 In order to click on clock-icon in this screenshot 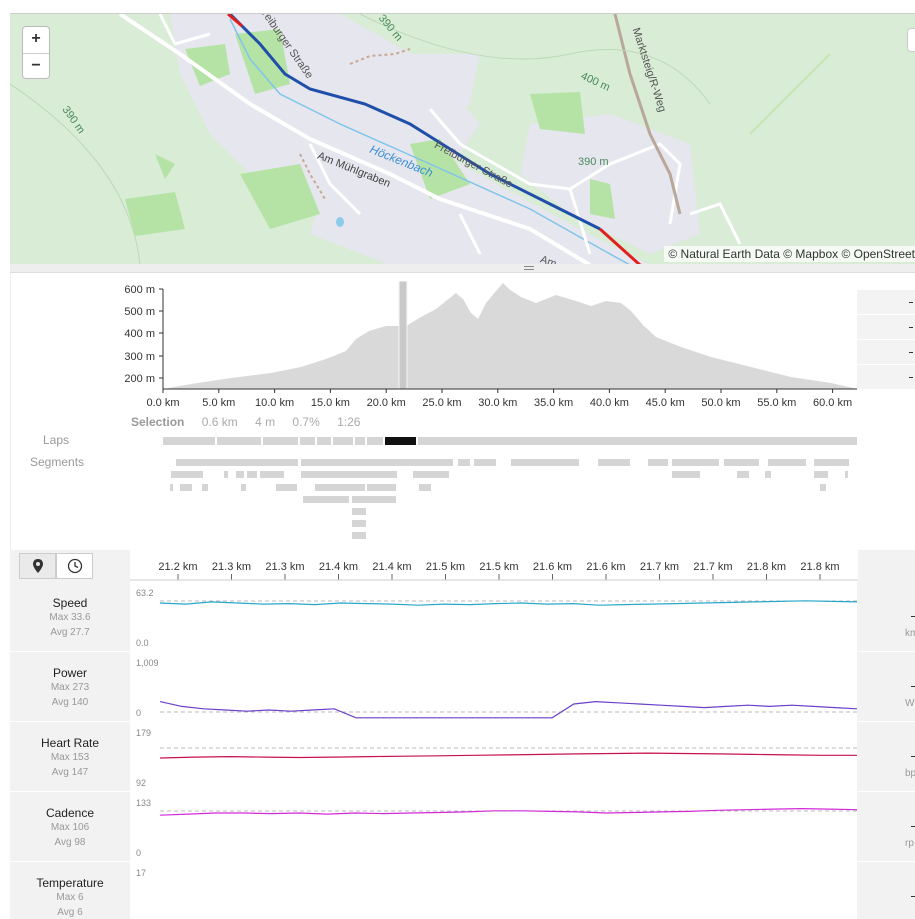, I will do `click(74, 566)`.